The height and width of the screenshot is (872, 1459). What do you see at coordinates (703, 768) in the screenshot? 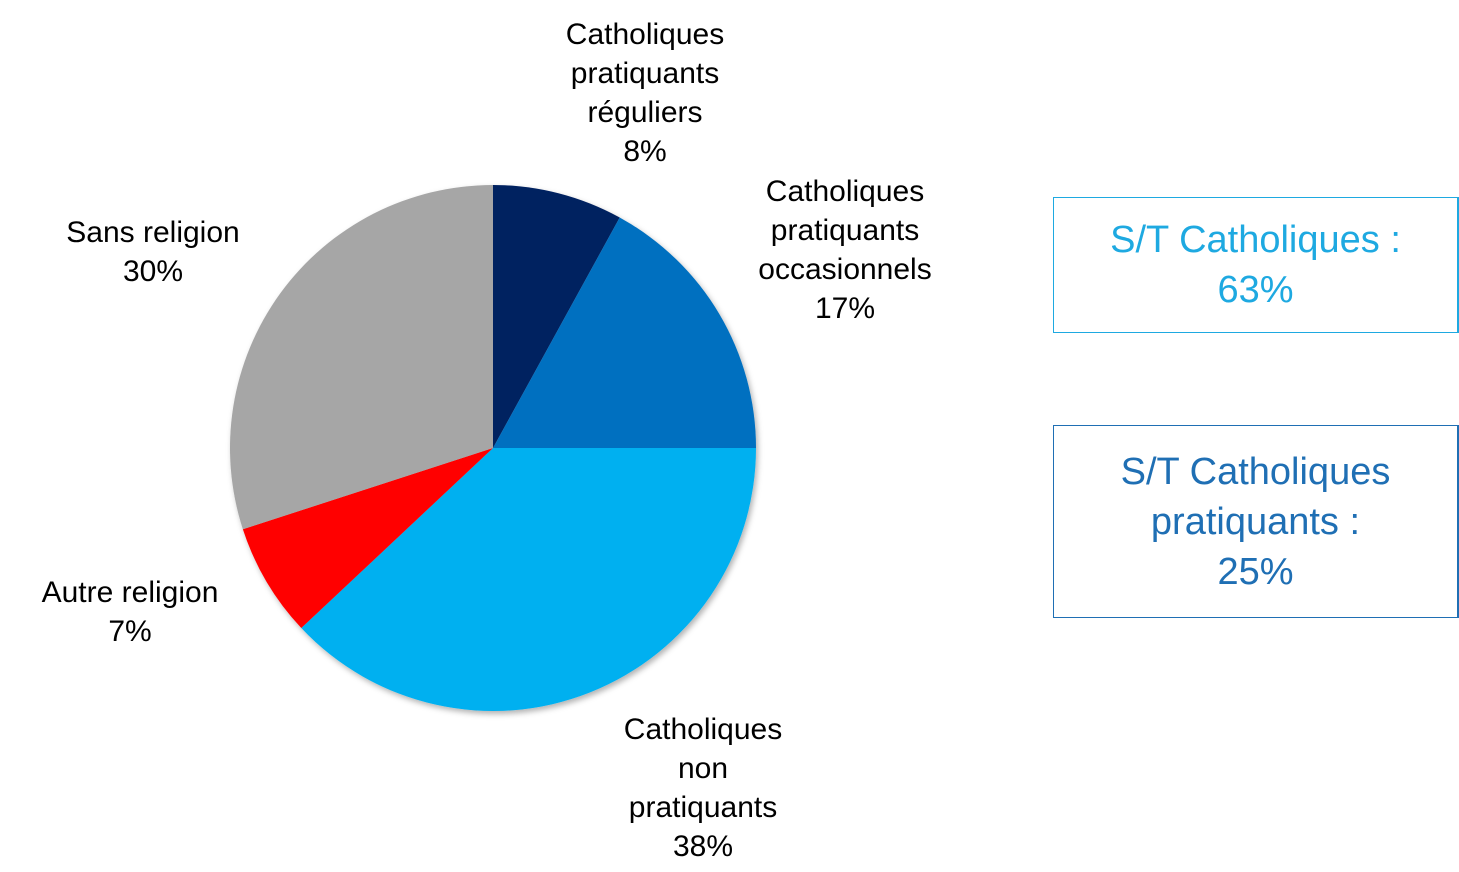
I see `category-name: Catholiques non pratiquants` at bounding box center [703, 768].